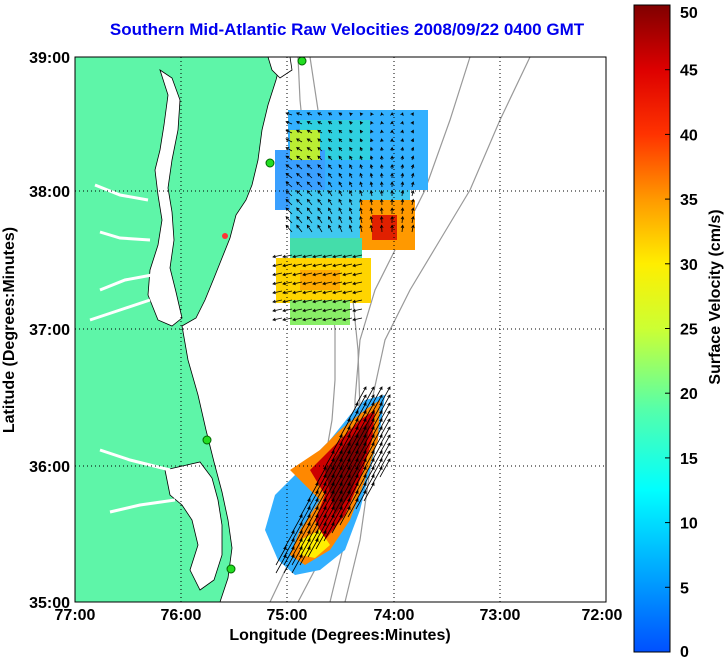 Image resolution: width=724 pixels, height=659 pixels. Describe the element at coordinates (684, 588) in the screenshot. I see `colorbar-tick-label: 5` at that location.